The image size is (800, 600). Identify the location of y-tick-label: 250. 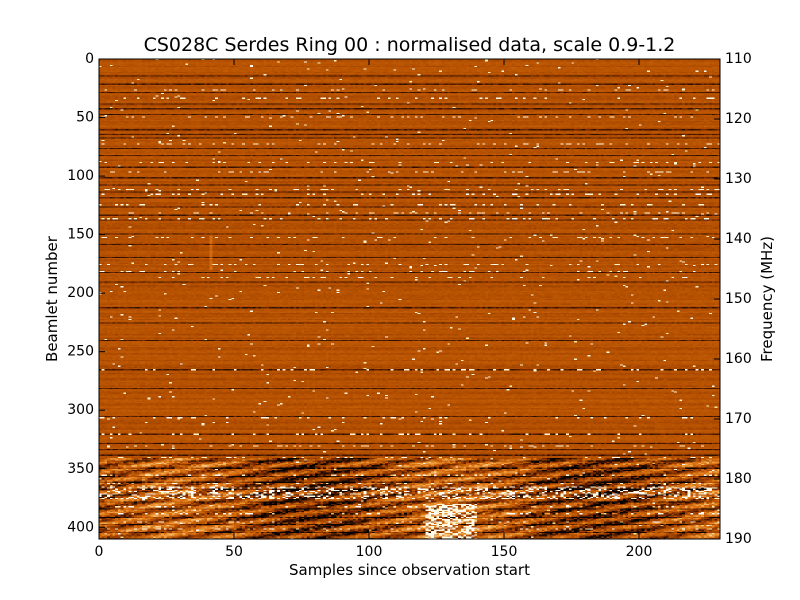
(80, 352).